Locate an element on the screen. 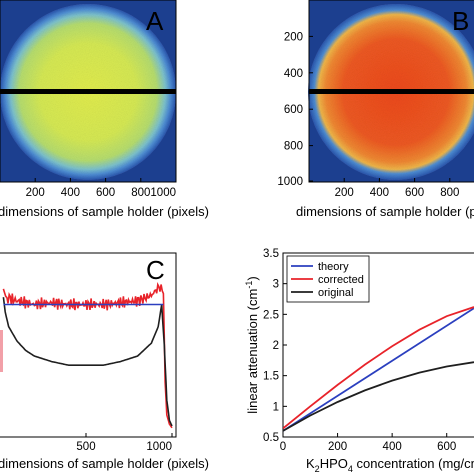 Image resolution: width=474 pixels, height=474 pixels. panel-b-ytick-label: 200 is located at coordinates (293, 37).